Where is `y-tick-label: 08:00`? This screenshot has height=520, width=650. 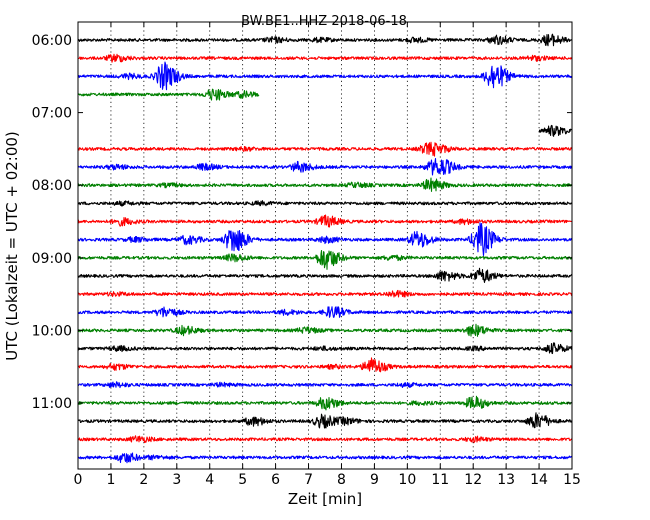
y-tick-label: 08:00 is located at coordinates (52, 186).